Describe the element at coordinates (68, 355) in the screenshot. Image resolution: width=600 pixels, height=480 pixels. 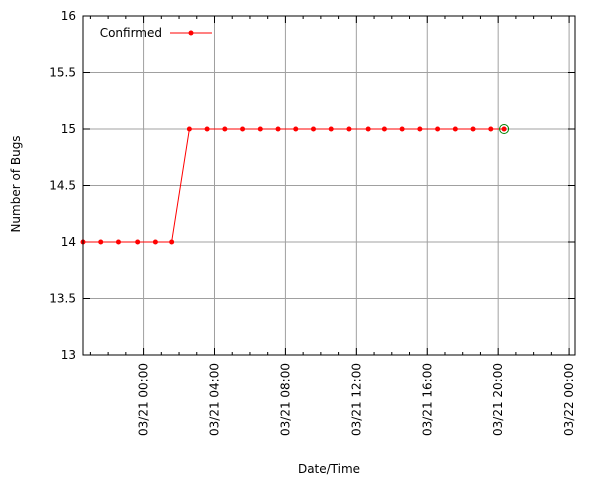
I see `y-tick-label: 13` at that location.